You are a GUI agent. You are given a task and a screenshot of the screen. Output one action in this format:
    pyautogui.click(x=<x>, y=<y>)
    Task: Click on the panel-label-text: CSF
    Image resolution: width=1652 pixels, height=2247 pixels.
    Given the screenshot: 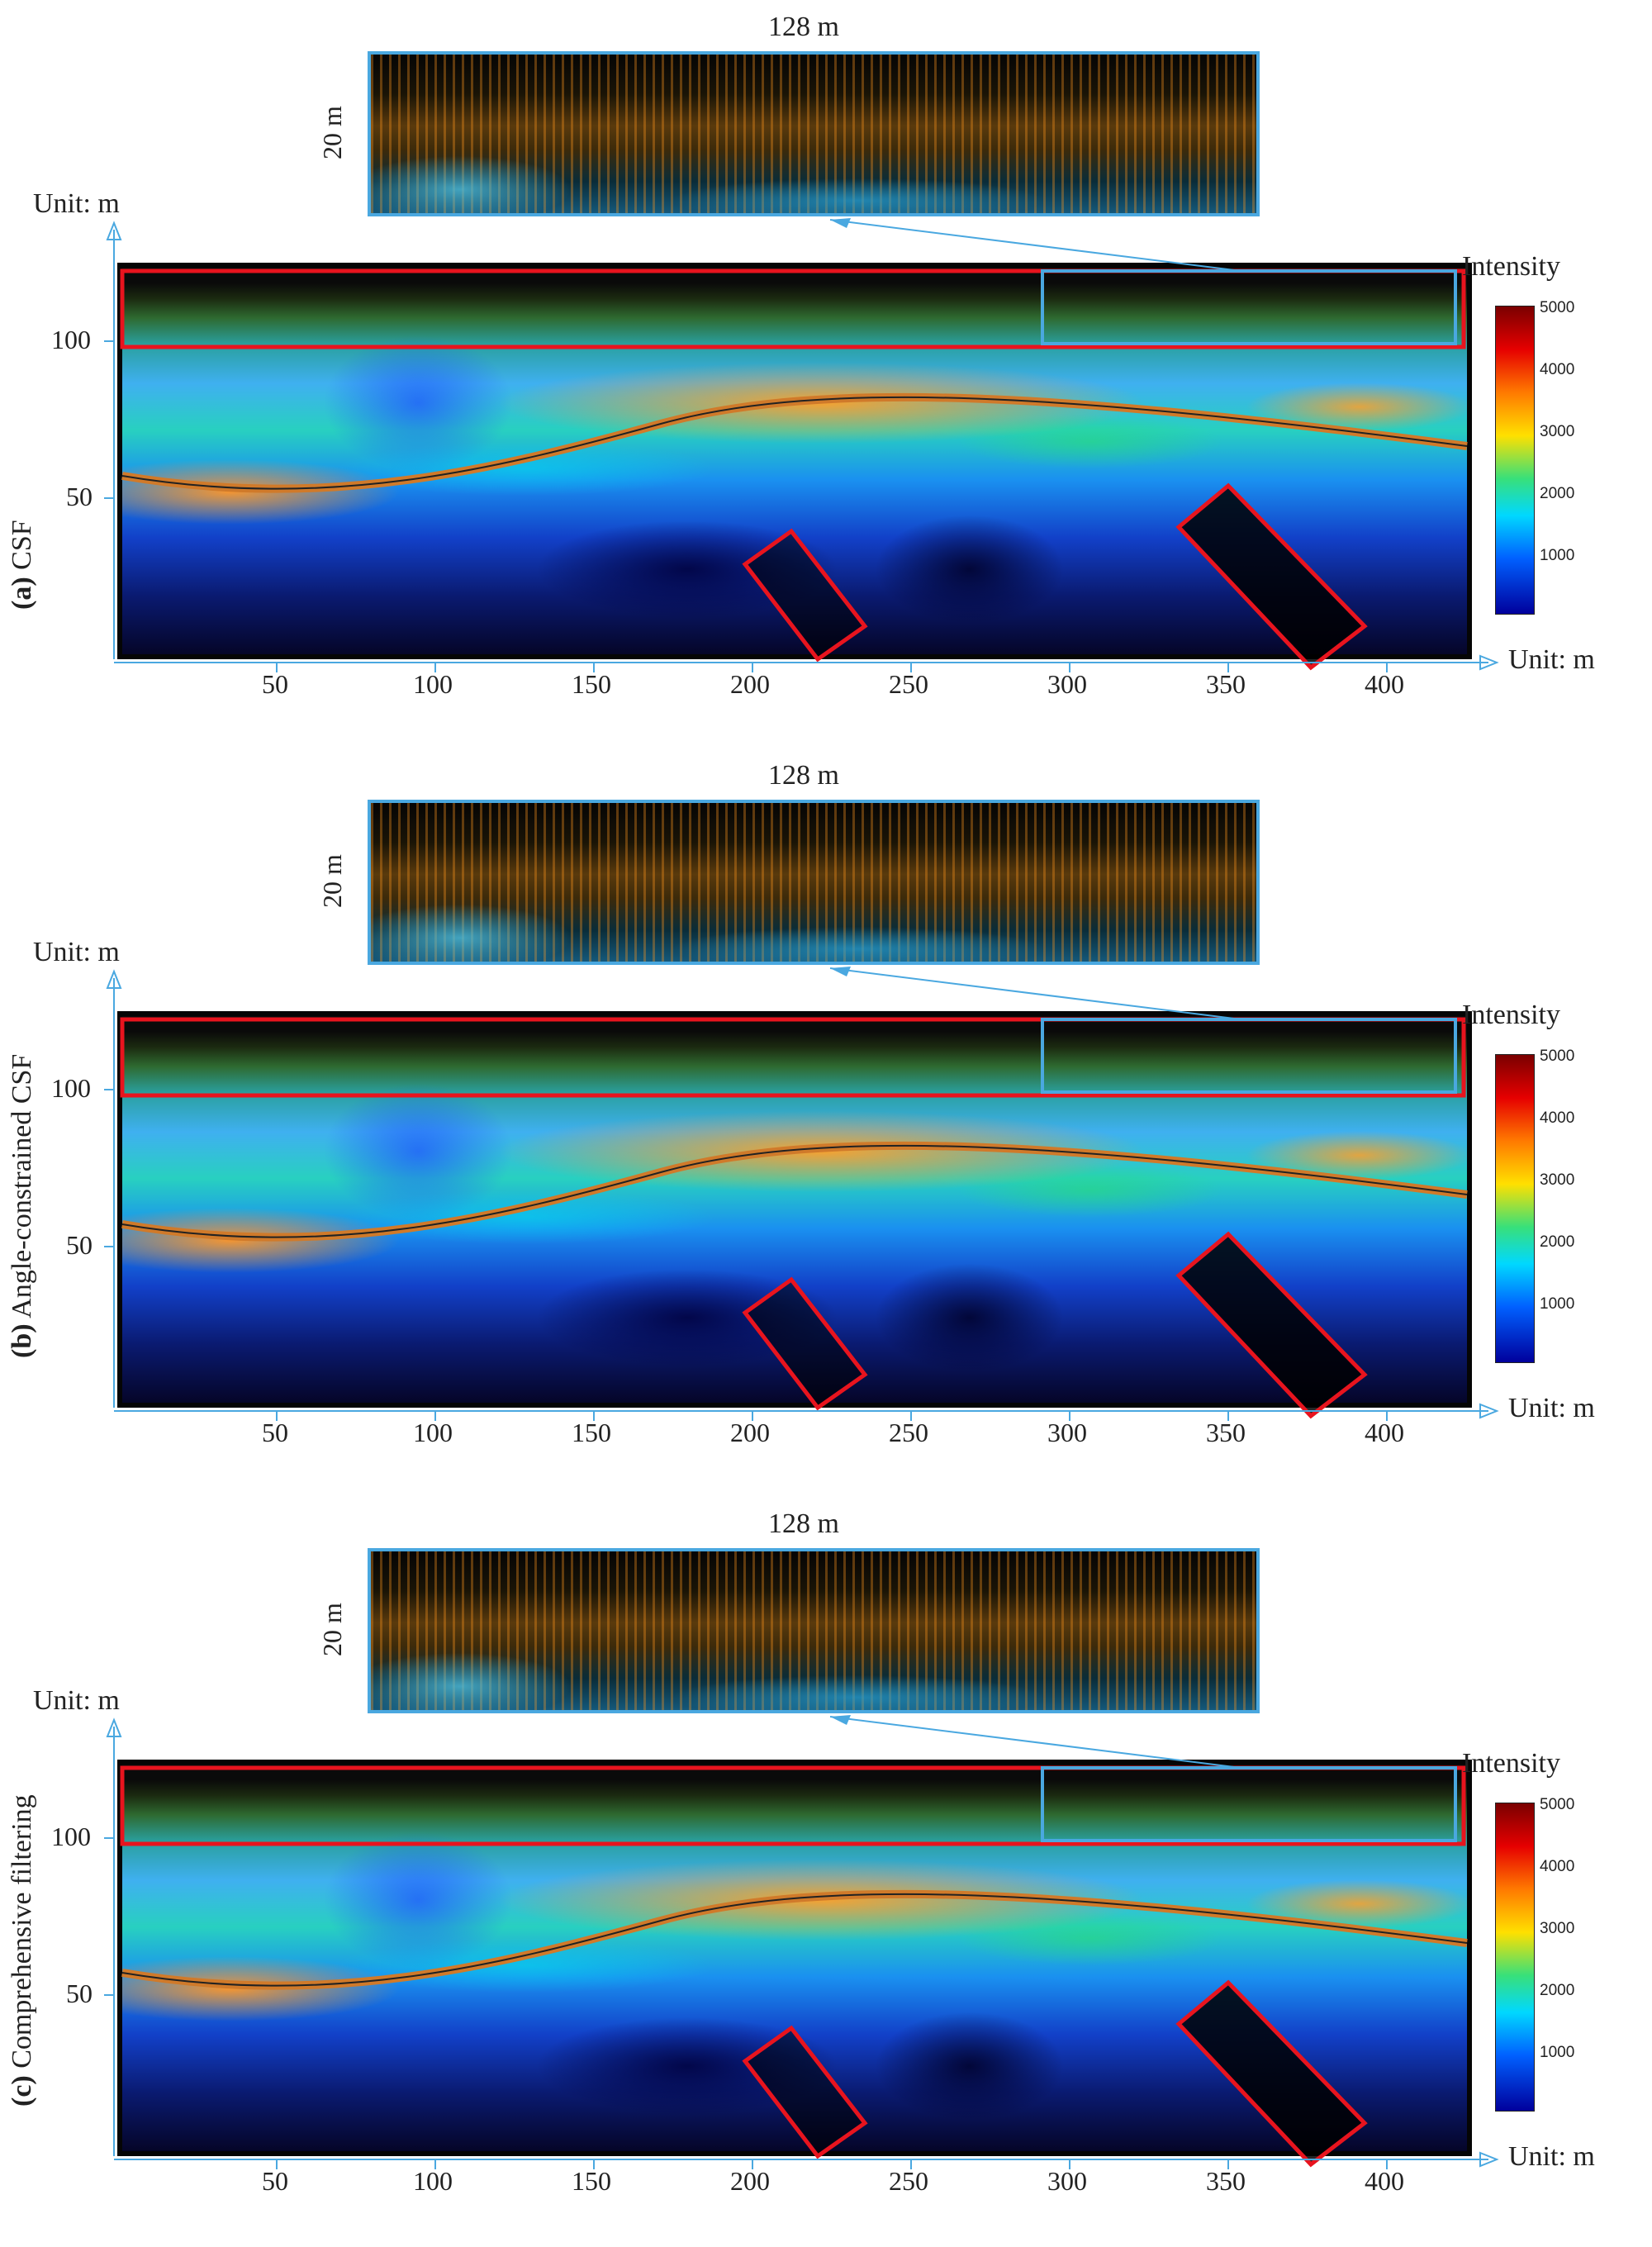 What is the action you would take?
    pyautogui.click(x=22, y=545)
    